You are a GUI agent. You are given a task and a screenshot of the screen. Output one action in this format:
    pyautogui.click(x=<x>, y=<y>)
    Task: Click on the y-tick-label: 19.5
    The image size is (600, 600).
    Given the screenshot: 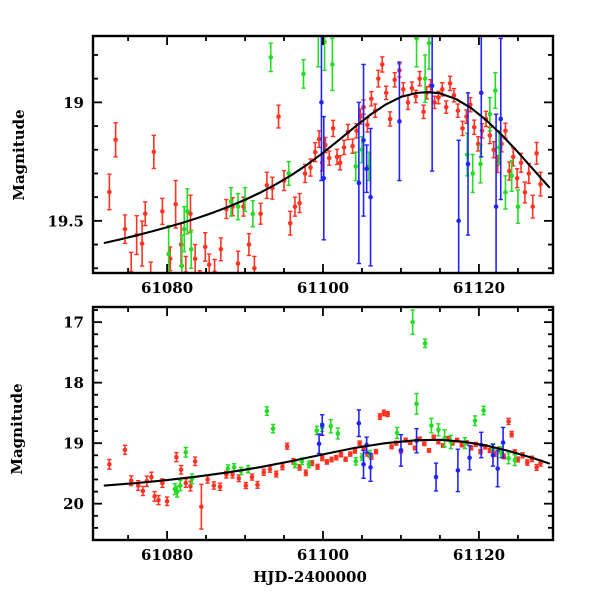 What is the action you would take?
    pyautogui.click(x=65, y=221)
    